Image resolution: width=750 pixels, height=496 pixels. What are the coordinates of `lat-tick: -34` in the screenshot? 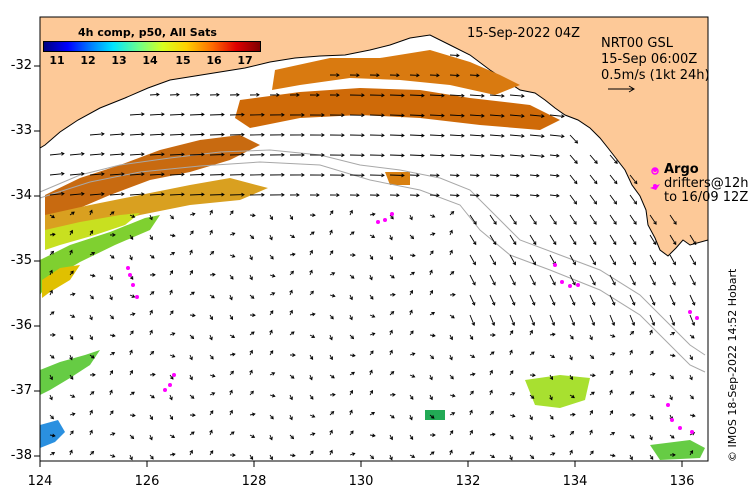 It's located at (21, 195).